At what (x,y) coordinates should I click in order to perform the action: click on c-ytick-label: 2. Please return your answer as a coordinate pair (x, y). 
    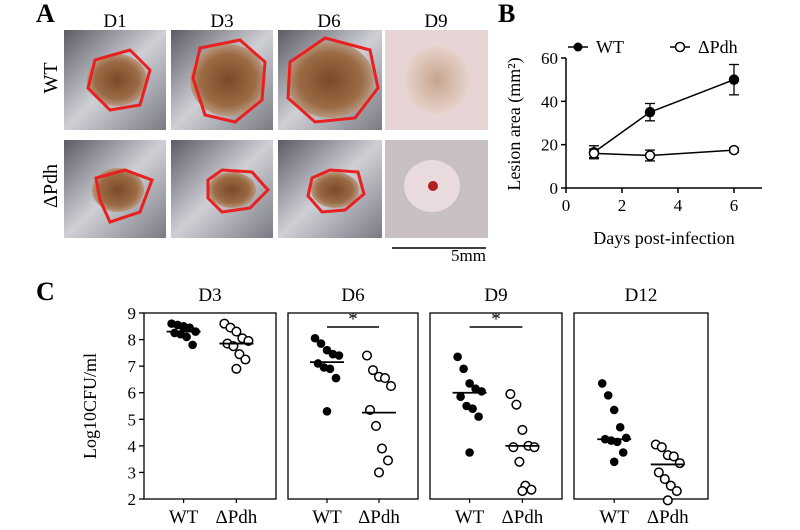
    Looking at the image, I should click on (132, 499).